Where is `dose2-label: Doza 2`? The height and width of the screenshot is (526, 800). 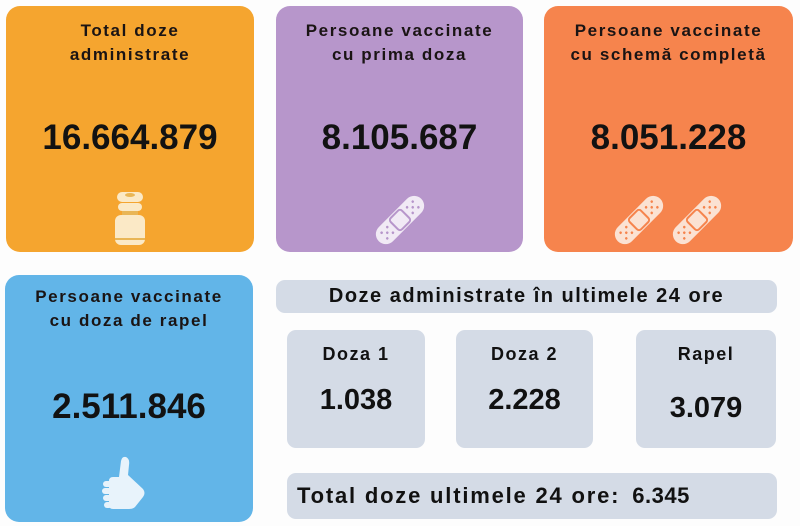 dose2-label: Doza 2 is located at coordinates (524, 354).